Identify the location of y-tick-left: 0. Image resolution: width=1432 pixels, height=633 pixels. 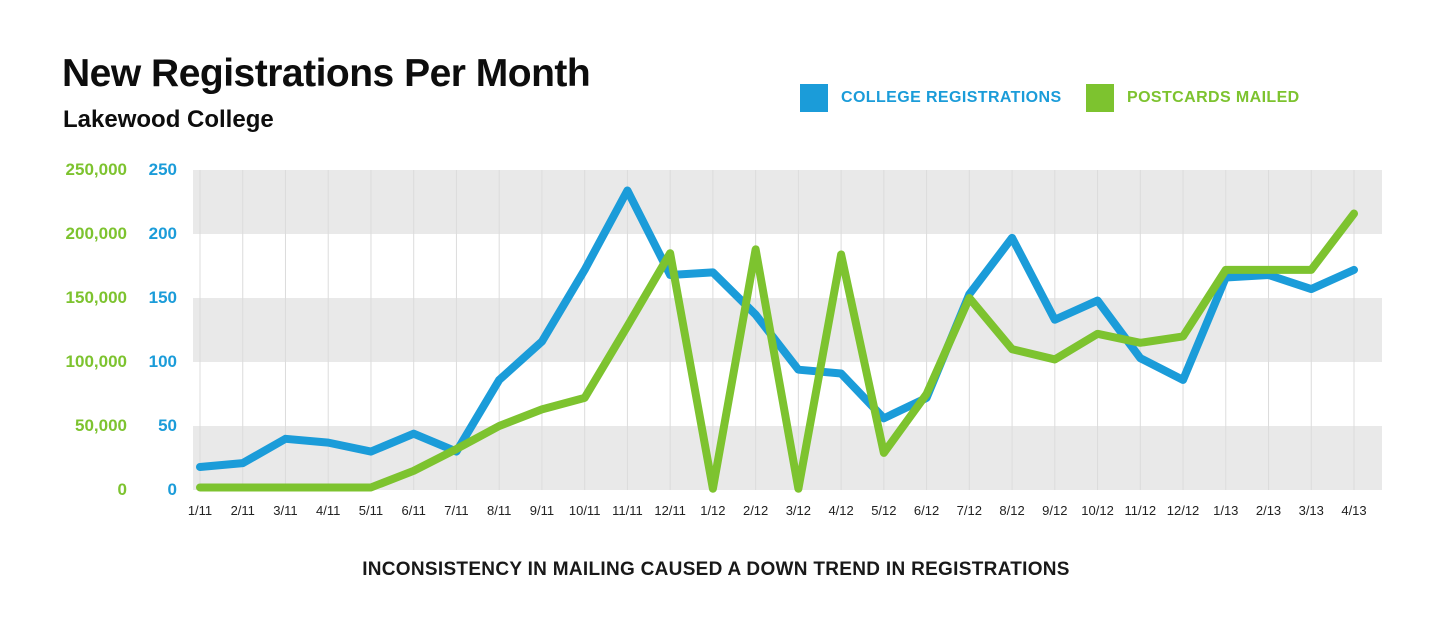
(122, 489).